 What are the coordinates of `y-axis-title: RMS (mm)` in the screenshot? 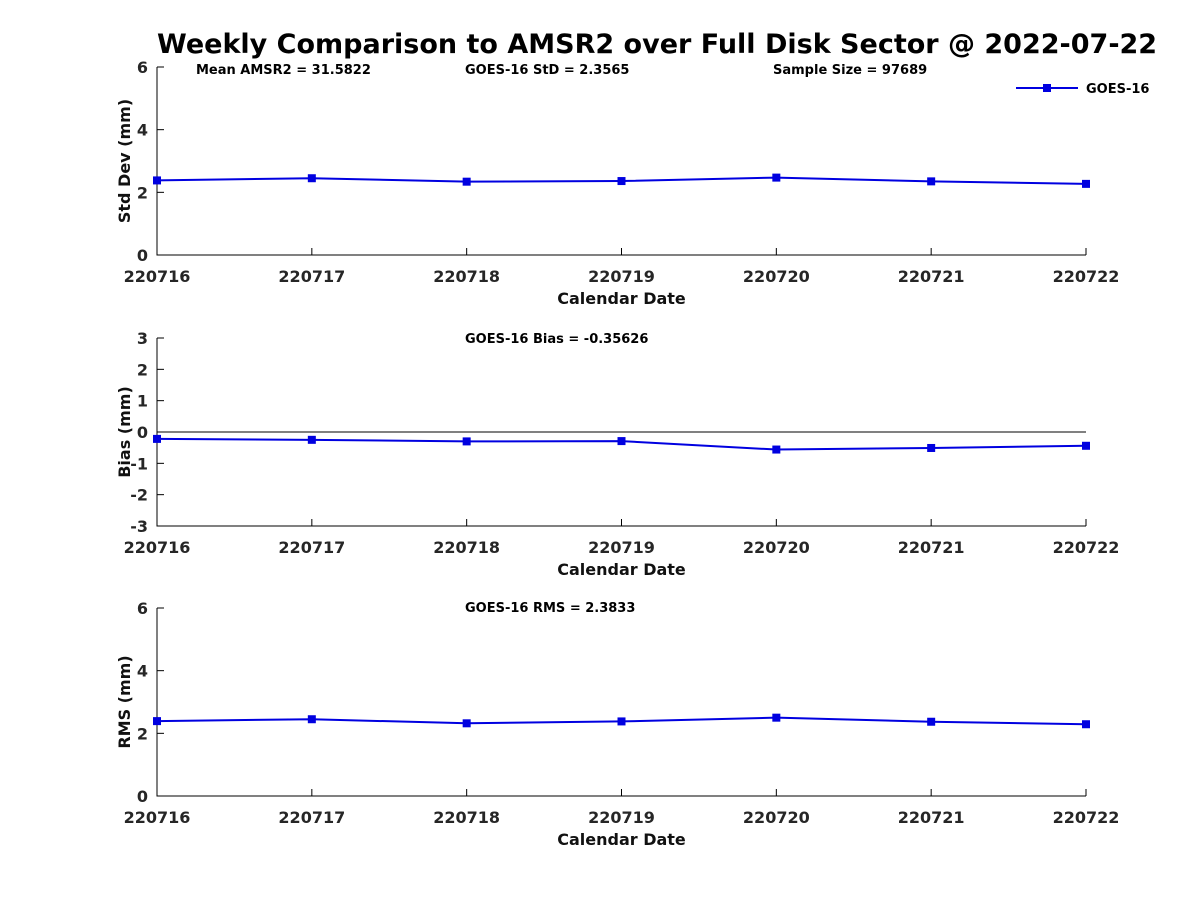 It's located at (124, 701).